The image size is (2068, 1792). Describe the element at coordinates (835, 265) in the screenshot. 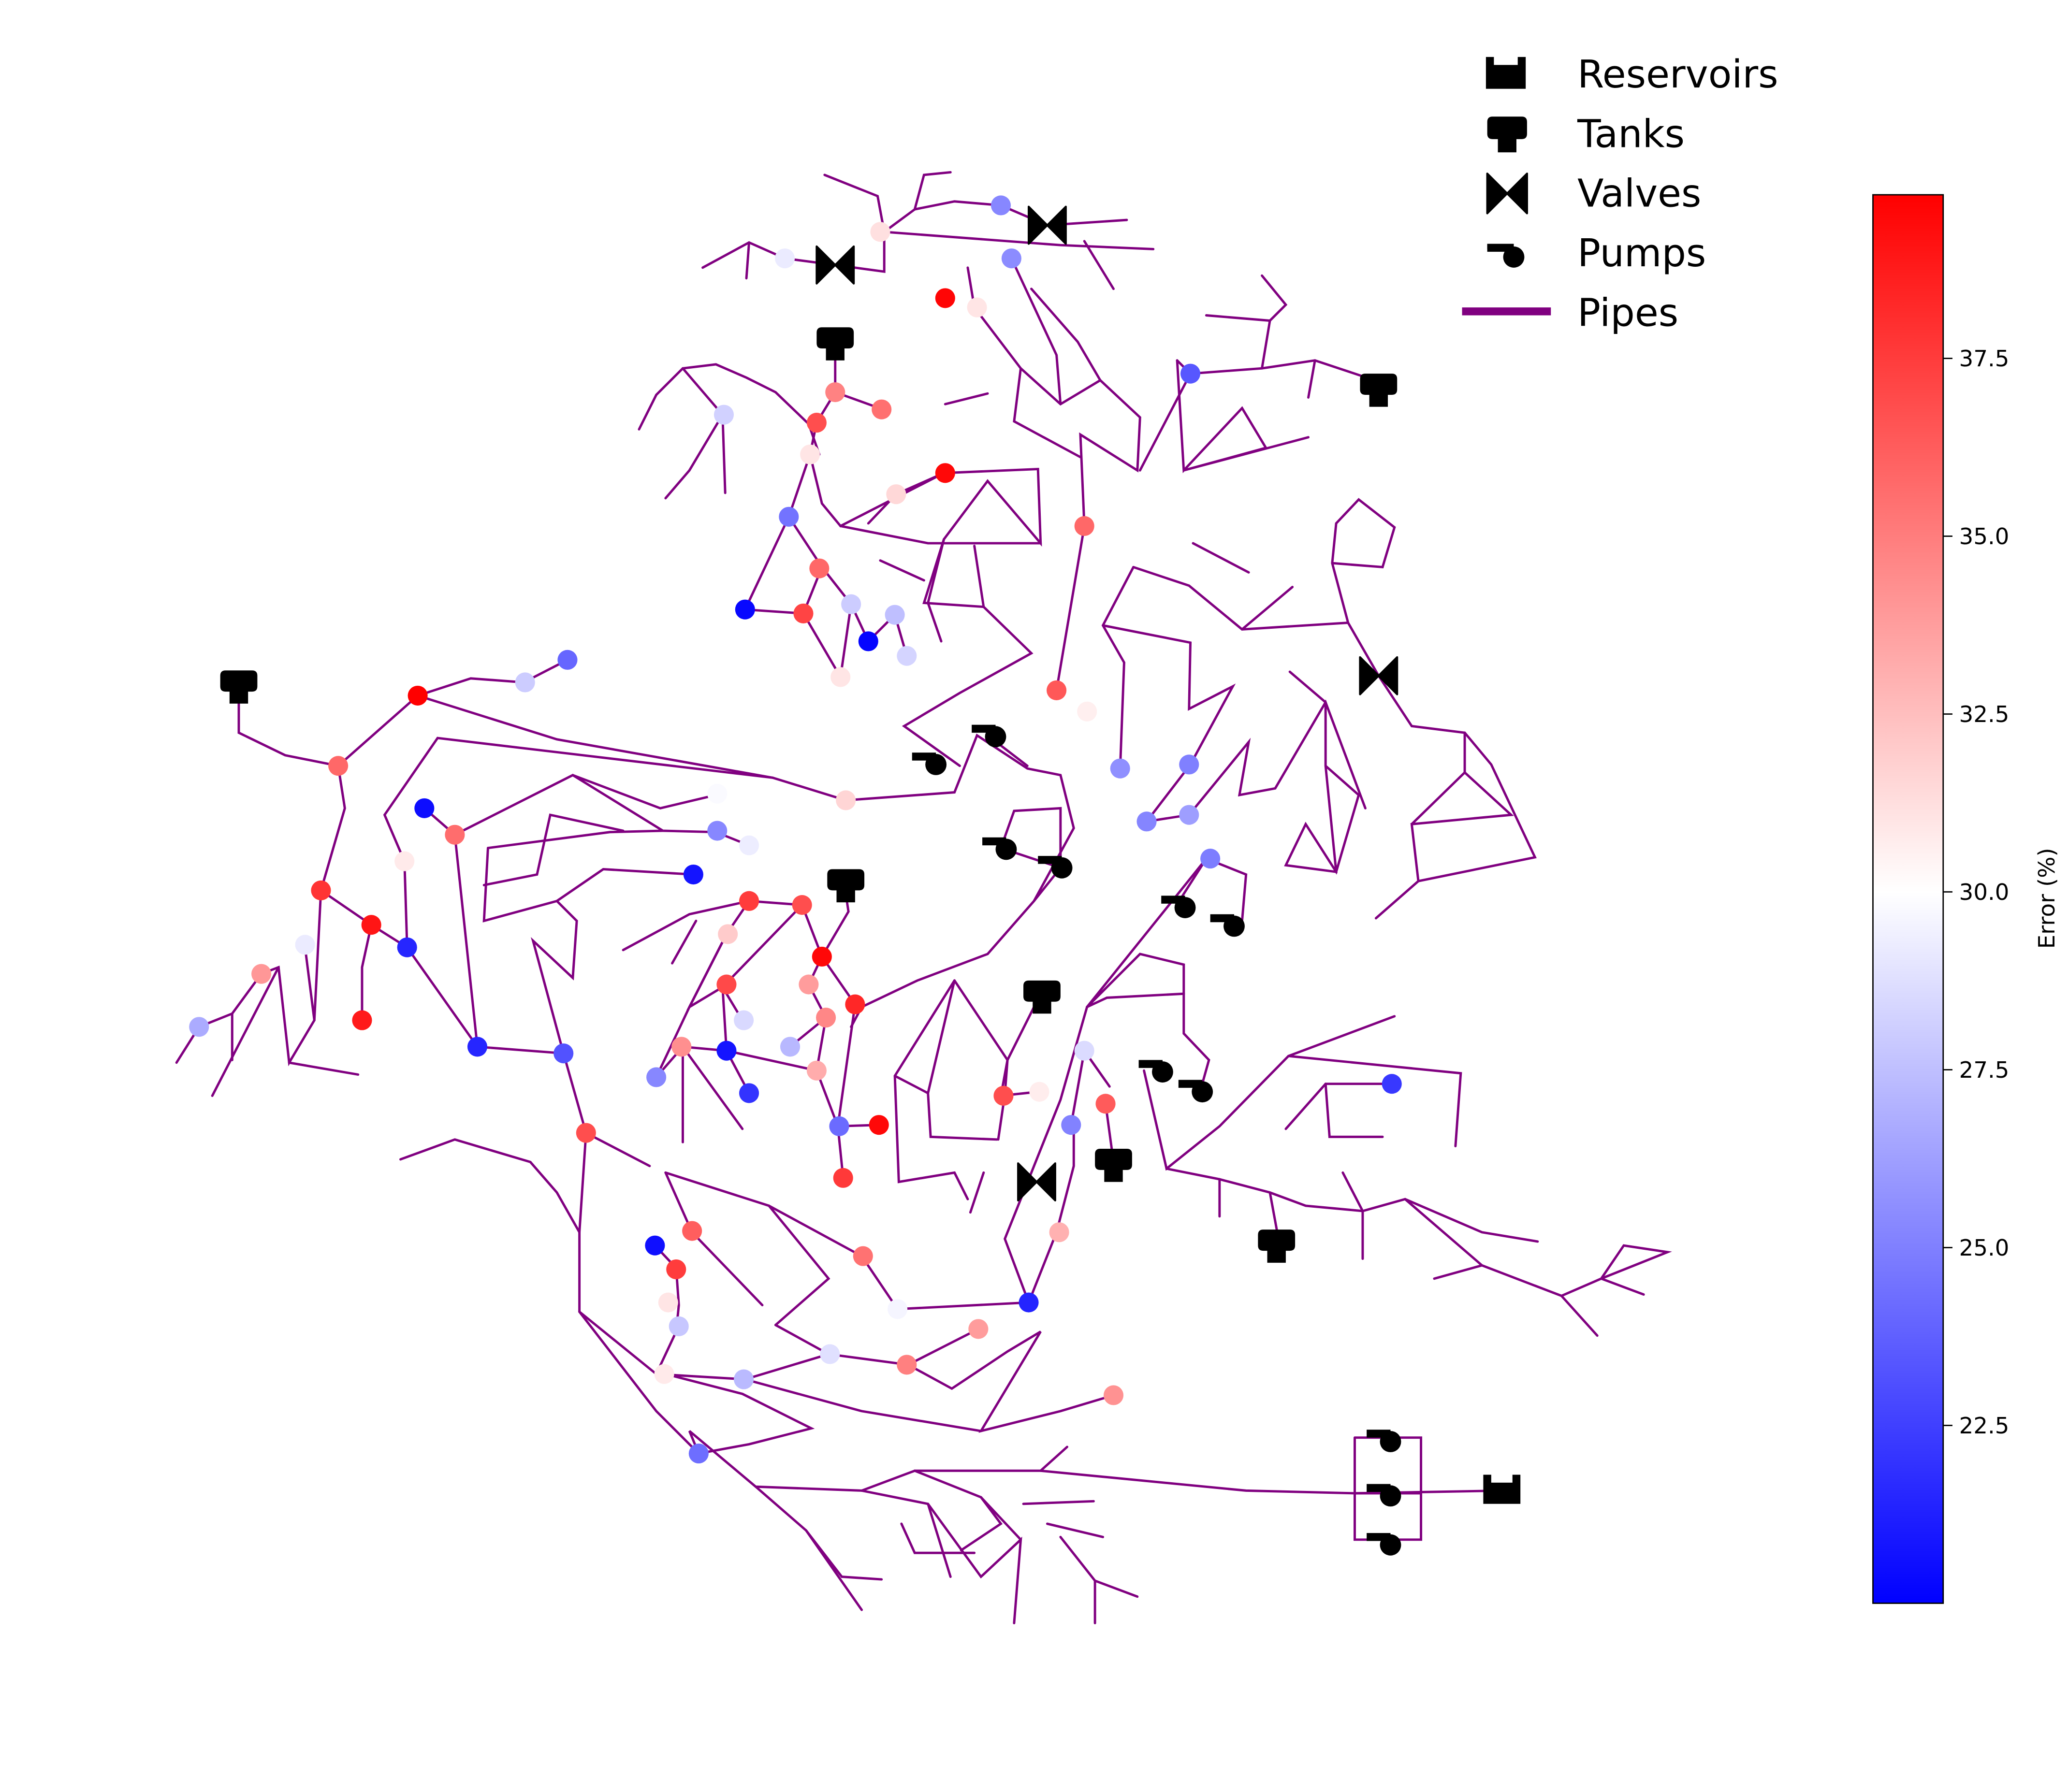

I see `valve-icon` at that location.